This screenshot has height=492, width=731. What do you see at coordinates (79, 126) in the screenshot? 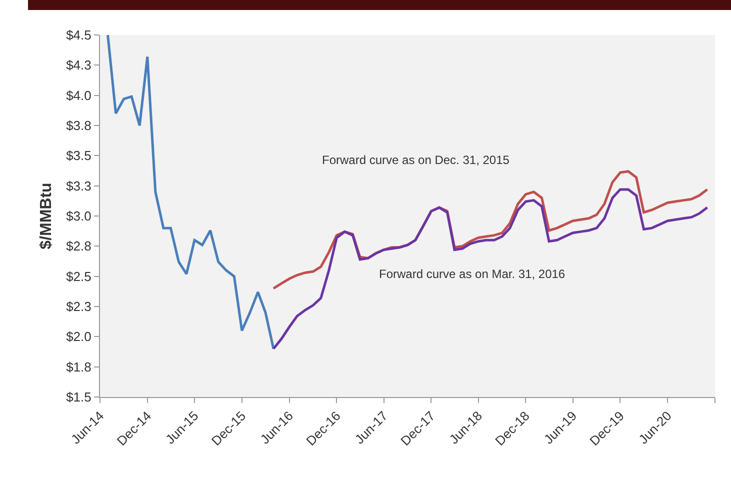
I see `y-tick-label: $3.8` at bounding box center [79, 126].